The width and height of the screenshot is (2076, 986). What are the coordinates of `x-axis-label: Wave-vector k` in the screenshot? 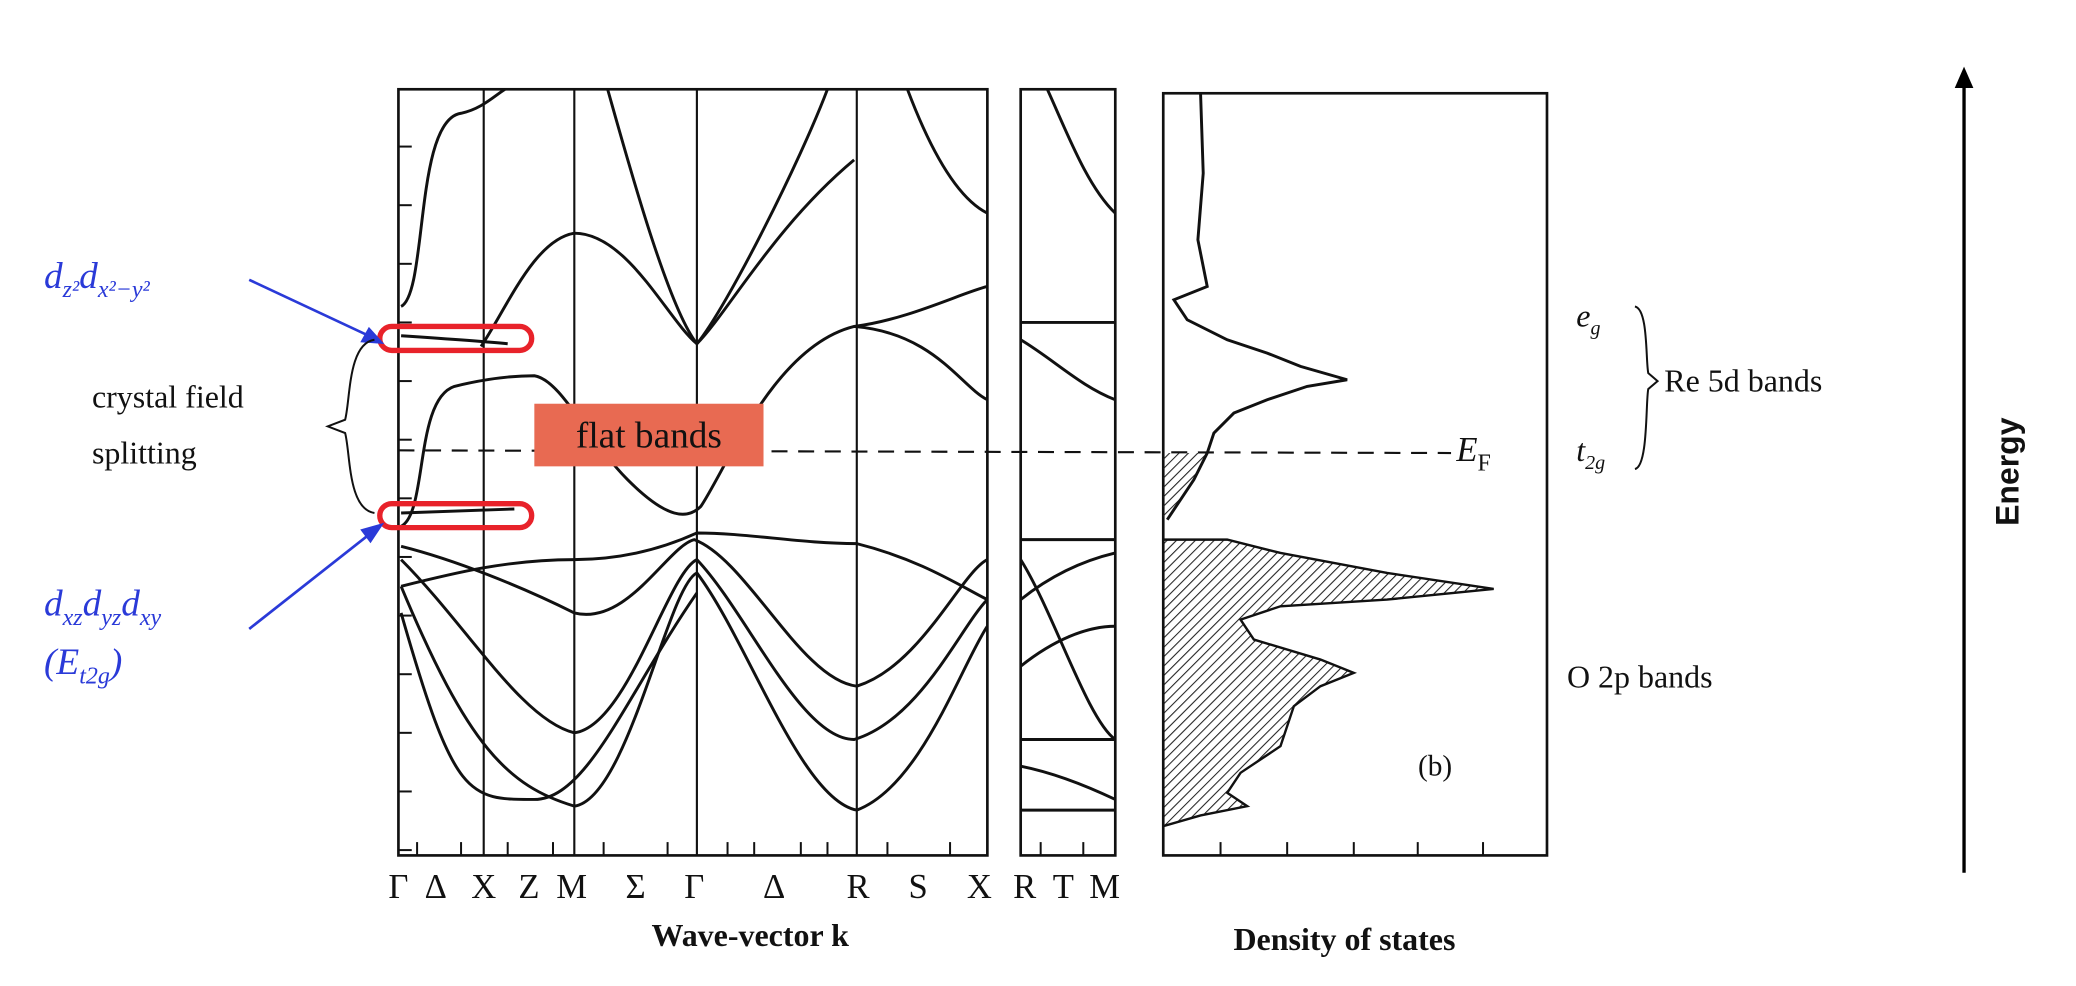 It's located at (750, 935).